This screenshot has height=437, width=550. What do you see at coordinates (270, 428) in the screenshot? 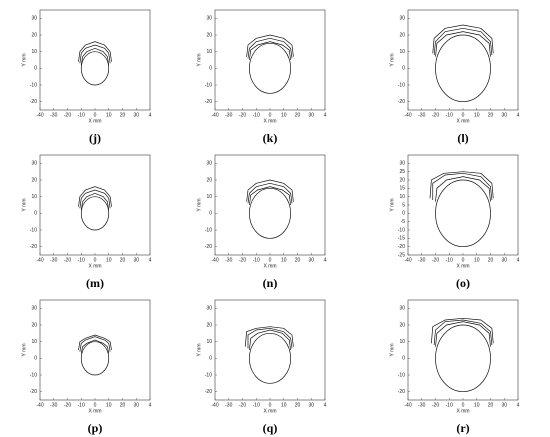
I see `panel-label: (q)` at bounding box center [270, 428].